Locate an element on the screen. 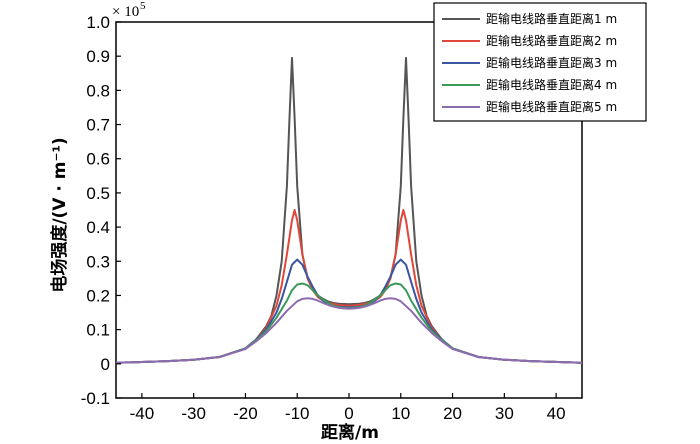 Image resolution: width=700 pixels, height=444 pixels. x-tick-label: 20 is located at coordinates (452, 413).